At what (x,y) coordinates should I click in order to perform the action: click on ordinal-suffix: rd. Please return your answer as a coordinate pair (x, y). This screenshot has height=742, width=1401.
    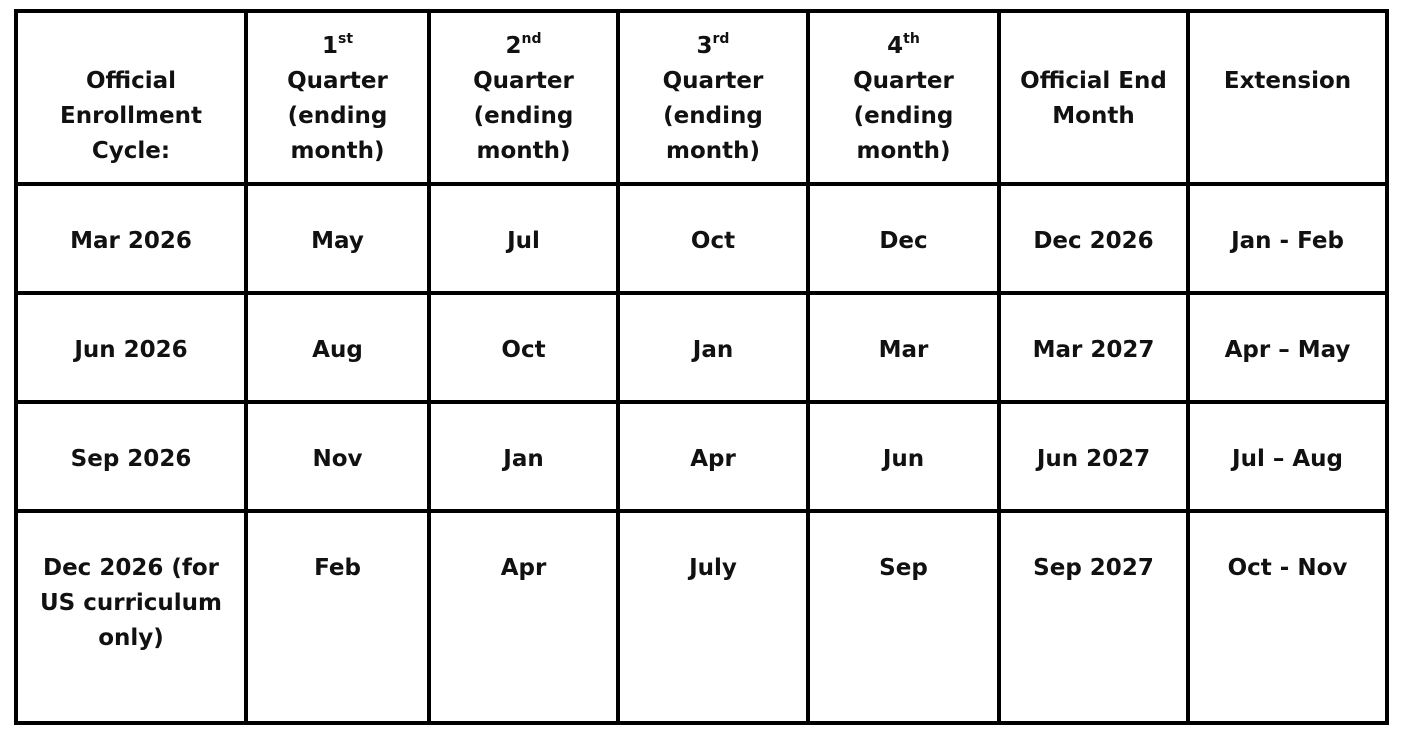
    Looking at the image, I should click on (721, 39).